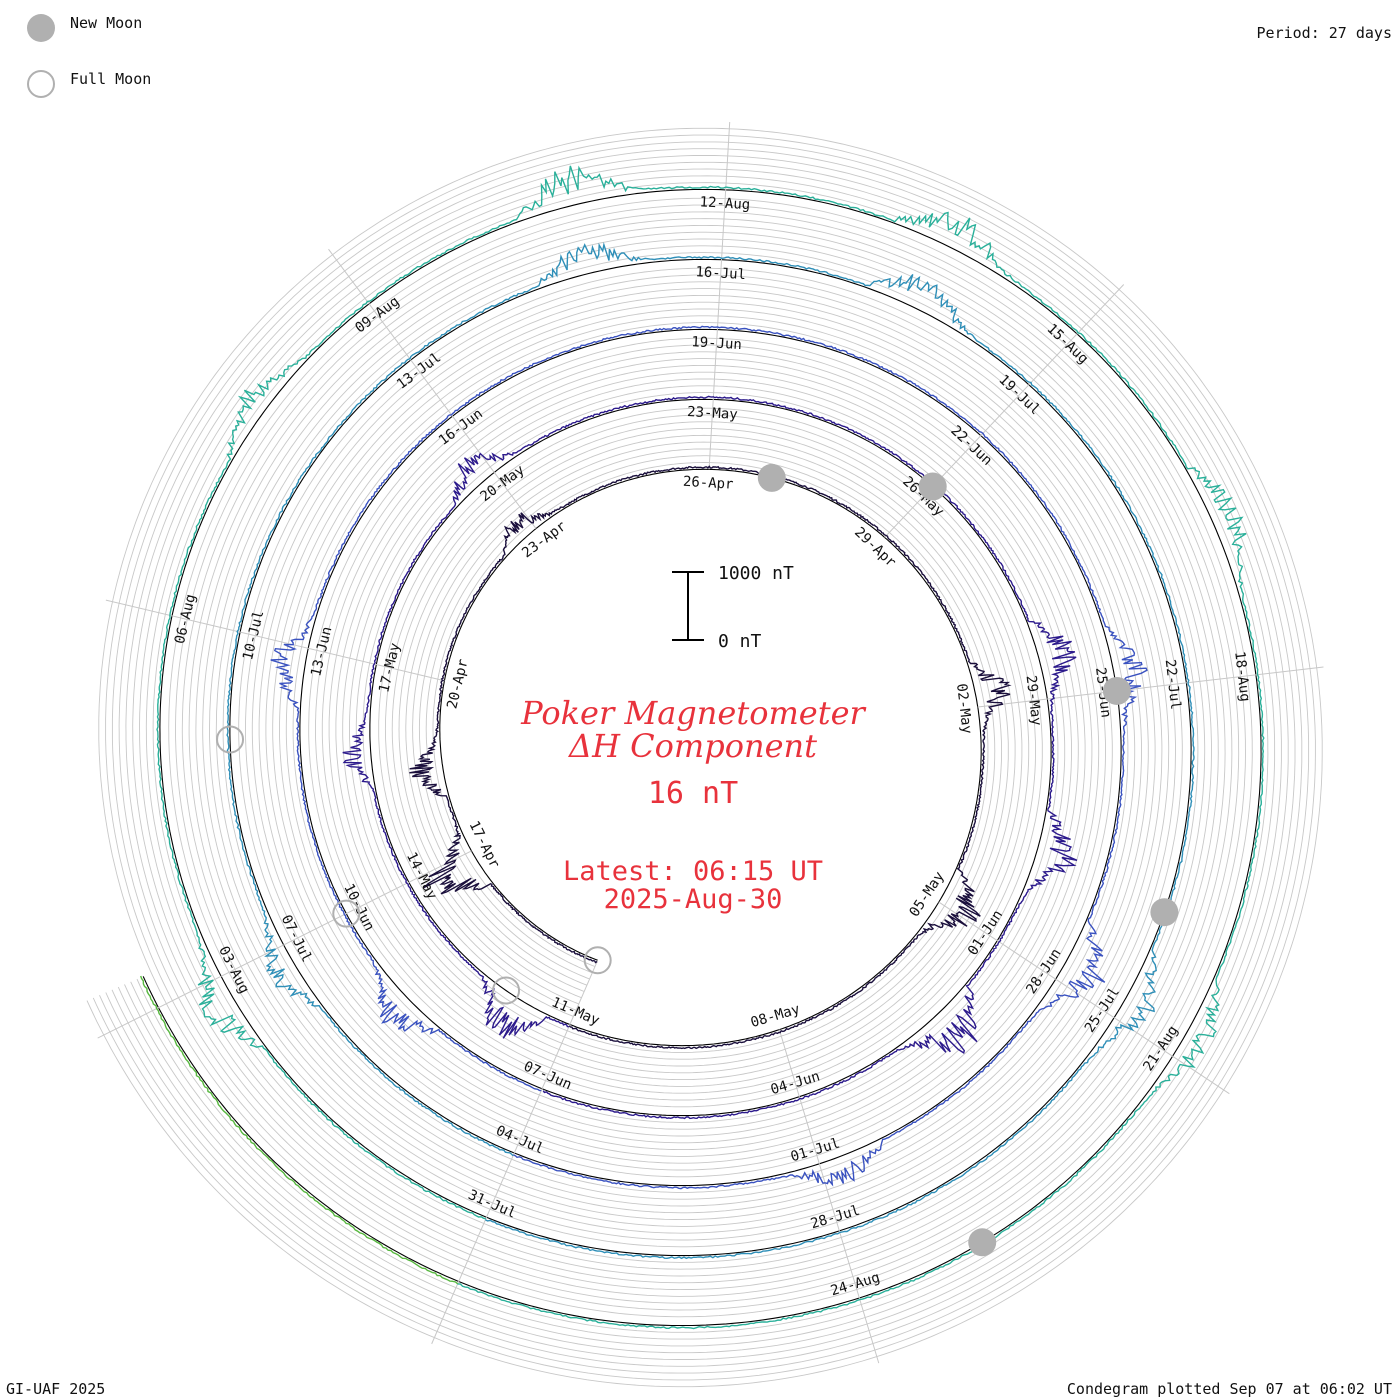 The height and width of the screenshot is (1400, 1400). I want to click on new-moon-legend-label: New Moon, so click(106, 23).